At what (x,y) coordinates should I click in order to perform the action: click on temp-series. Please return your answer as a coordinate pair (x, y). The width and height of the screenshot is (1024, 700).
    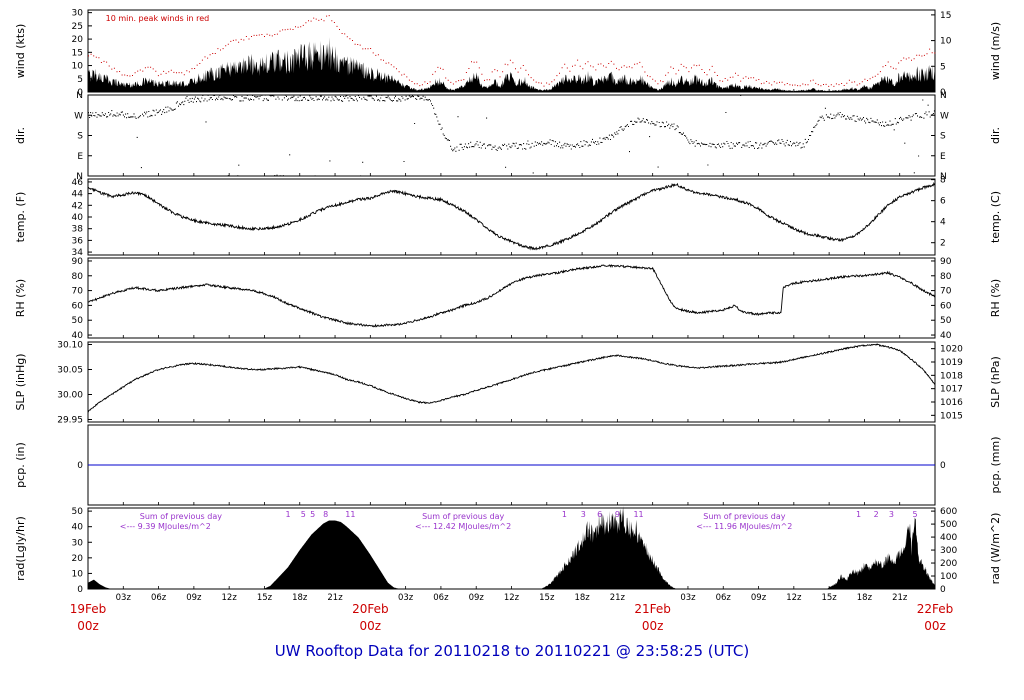
    Looking at the image, I should click on (511, 216).